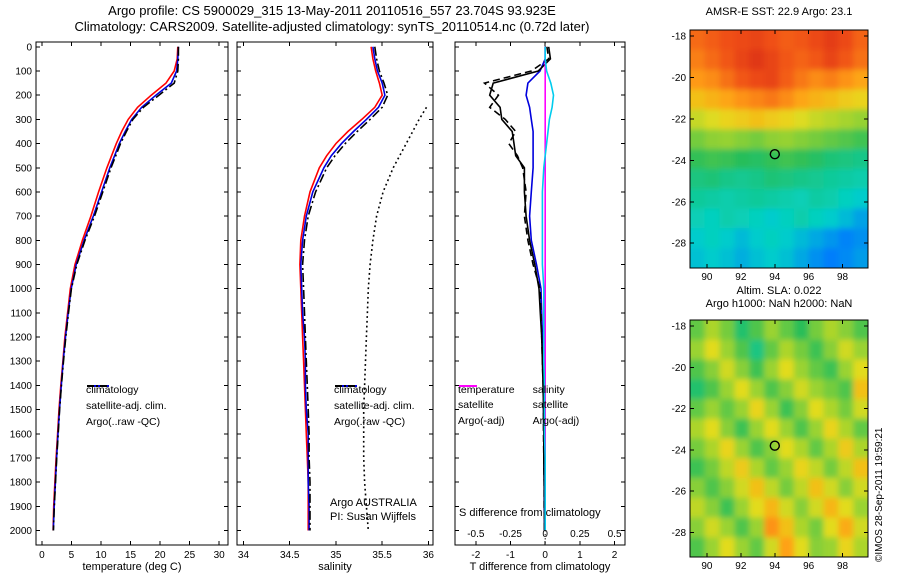 The height and width of the screenshot is (580, 900). What do you see at coordinates (23, 144) in the screenshot?
I see `tick-label: 400` at bounding box center [23, 144].